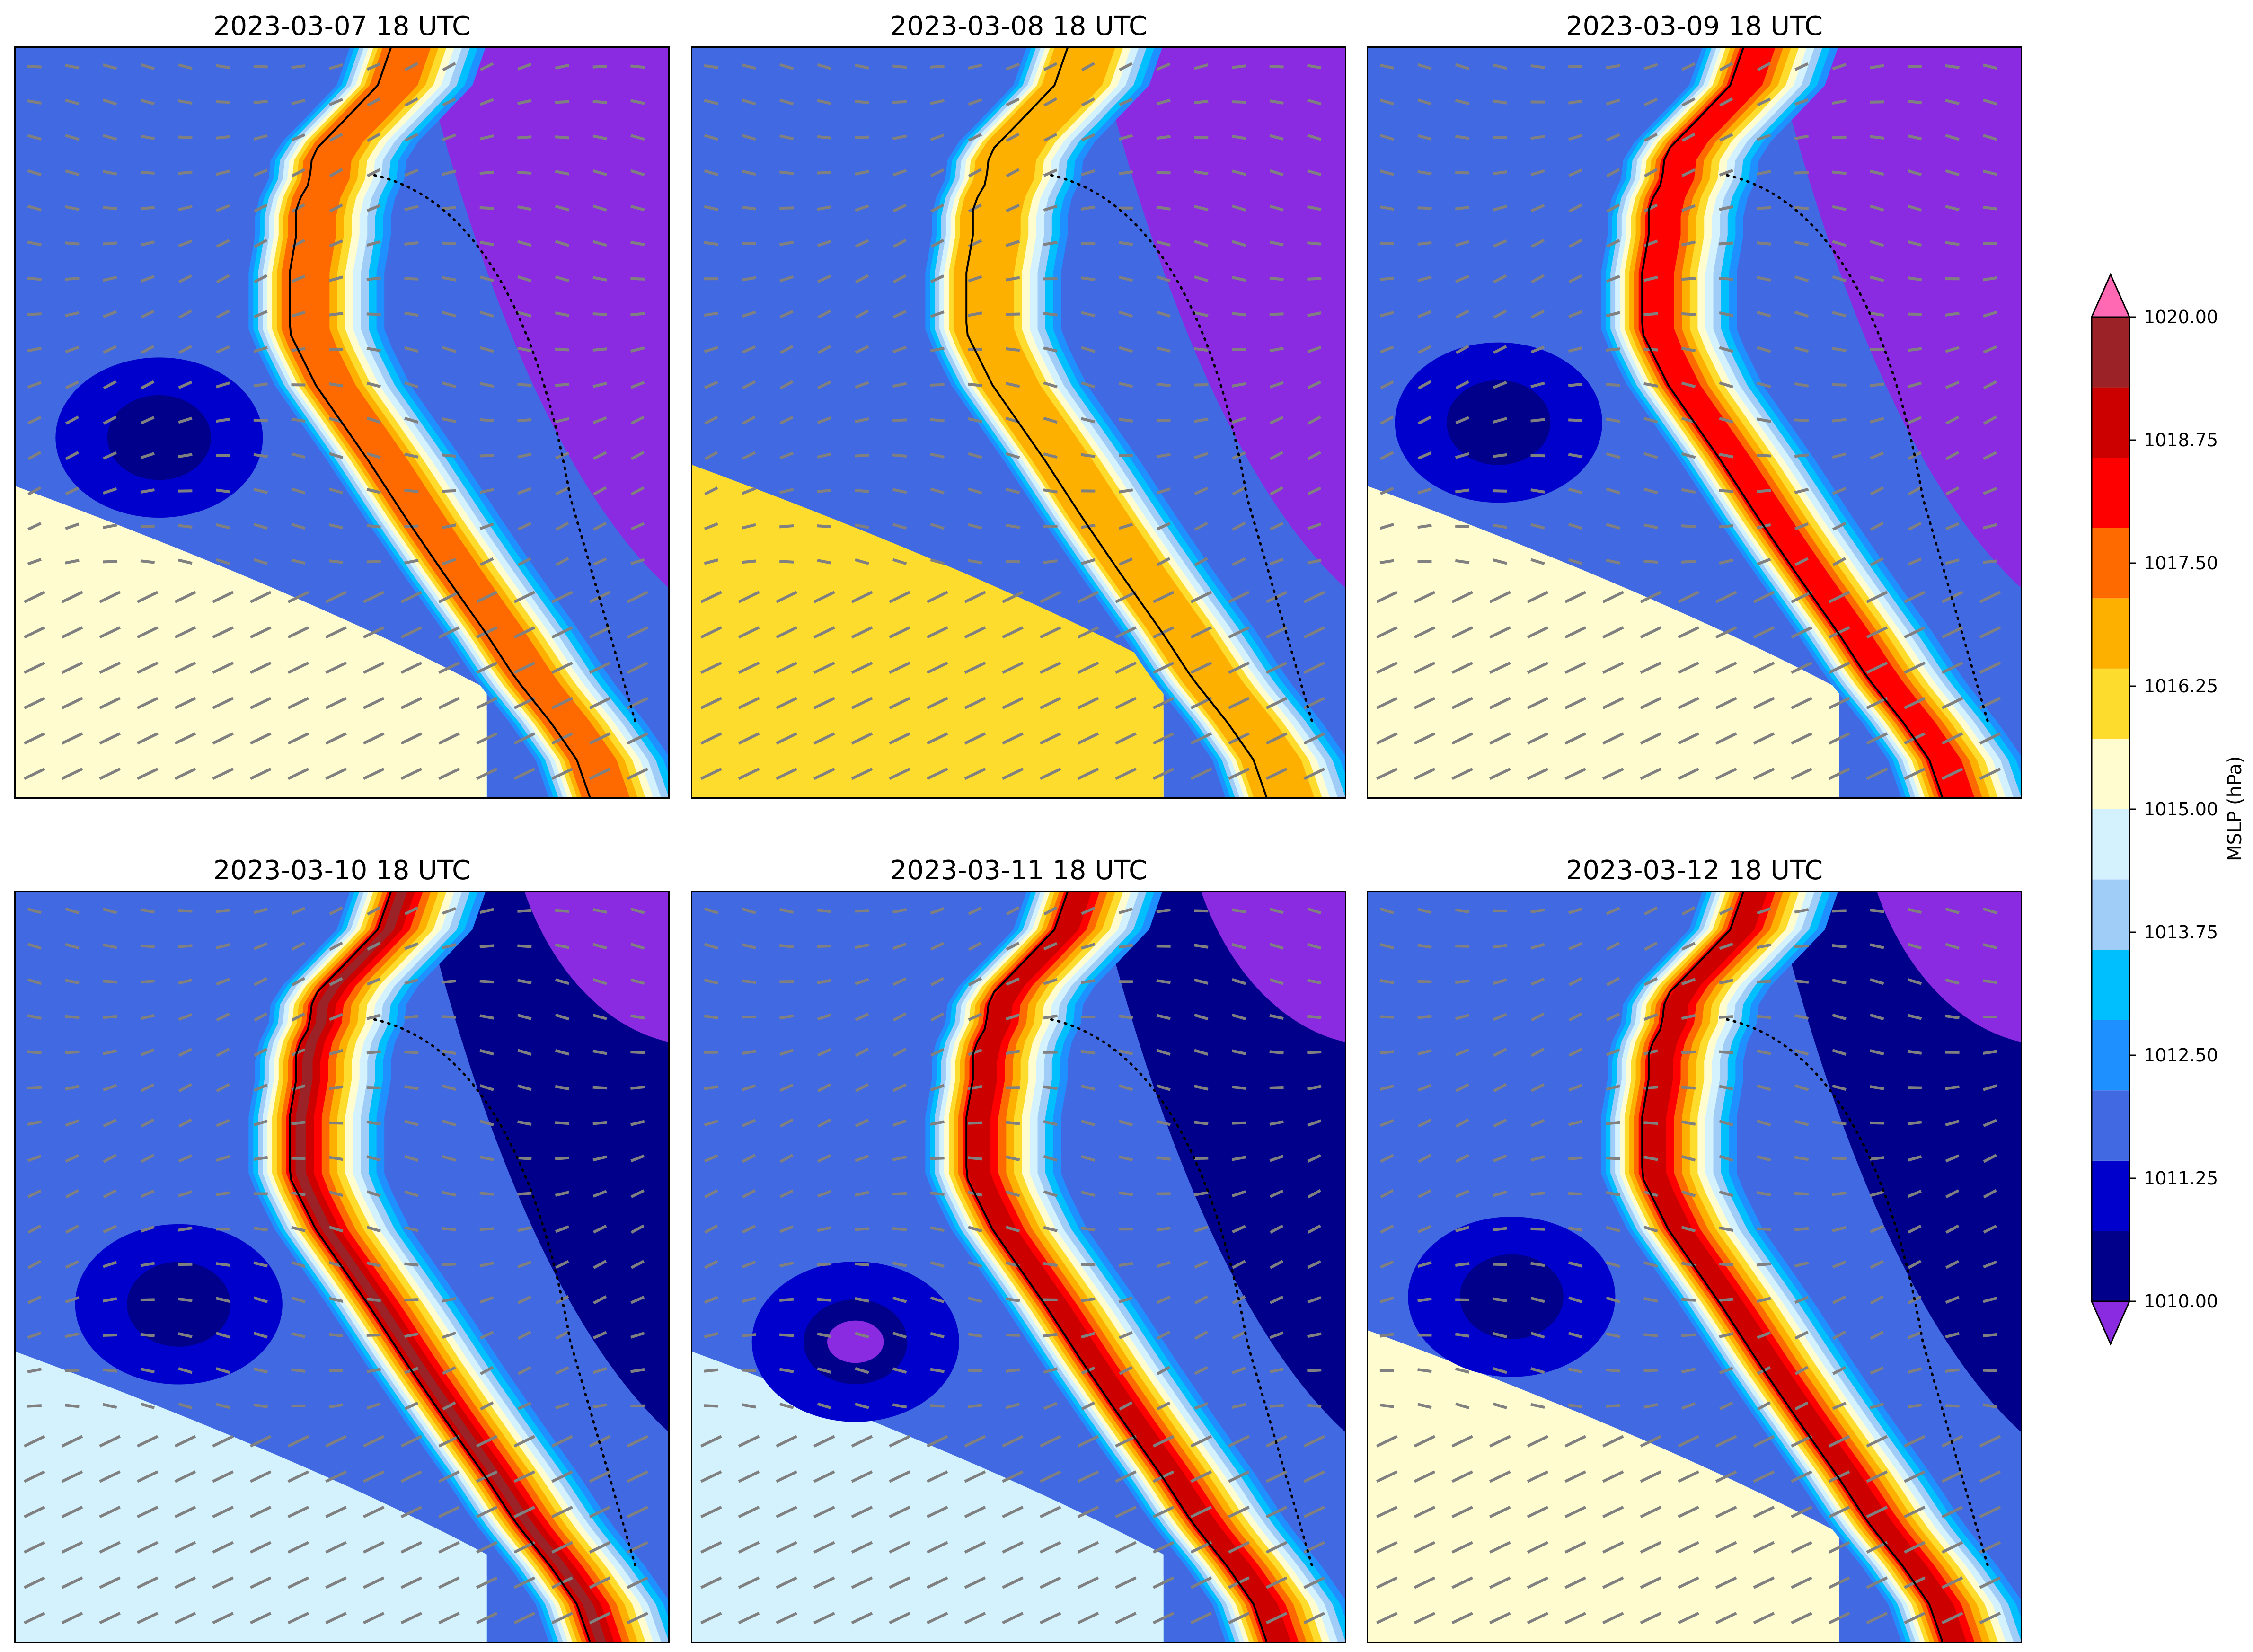 This screenshot has height=1652, width=2253. What do you see at coordinates (462, 422) in the screenshot?
I see `coastal-ridge-band` at bounding box center [462, 422].